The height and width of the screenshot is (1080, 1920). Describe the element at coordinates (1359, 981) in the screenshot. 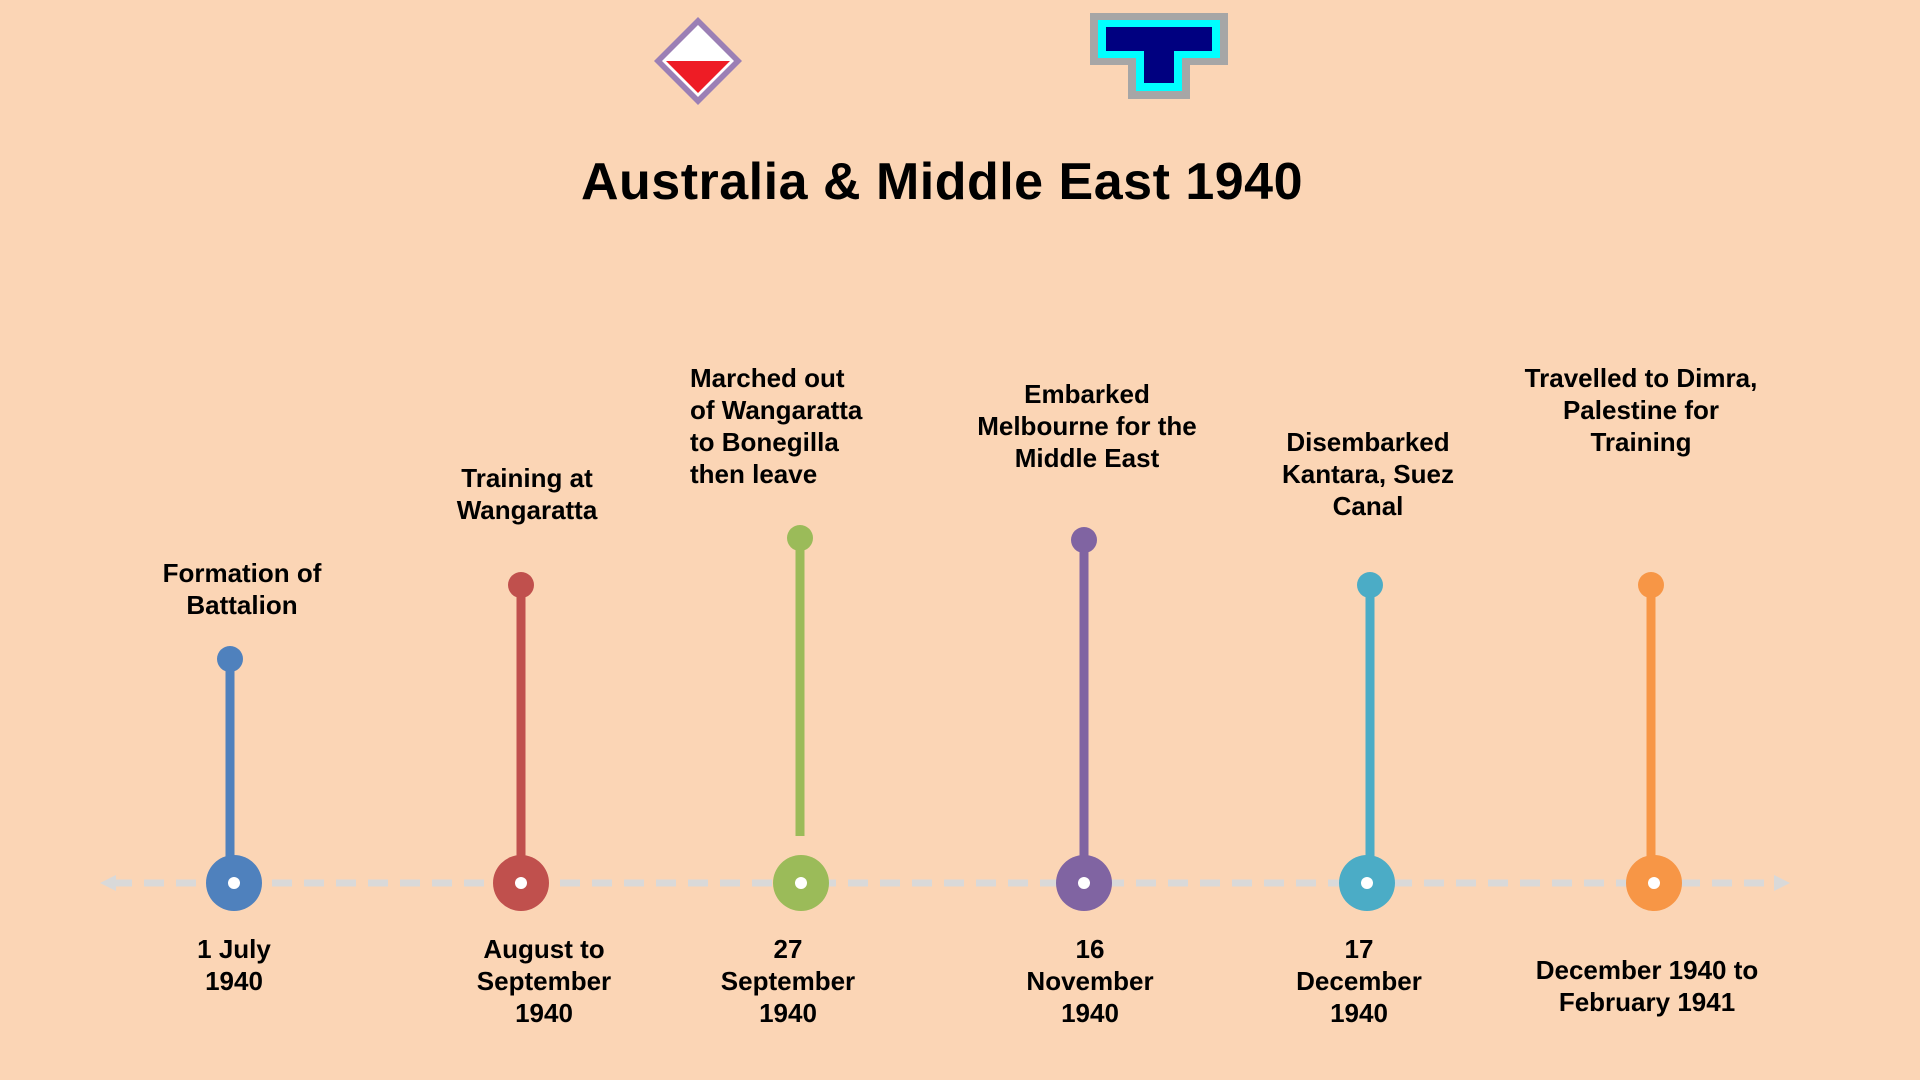

I see `event-date: 17 December 1940` at that location.